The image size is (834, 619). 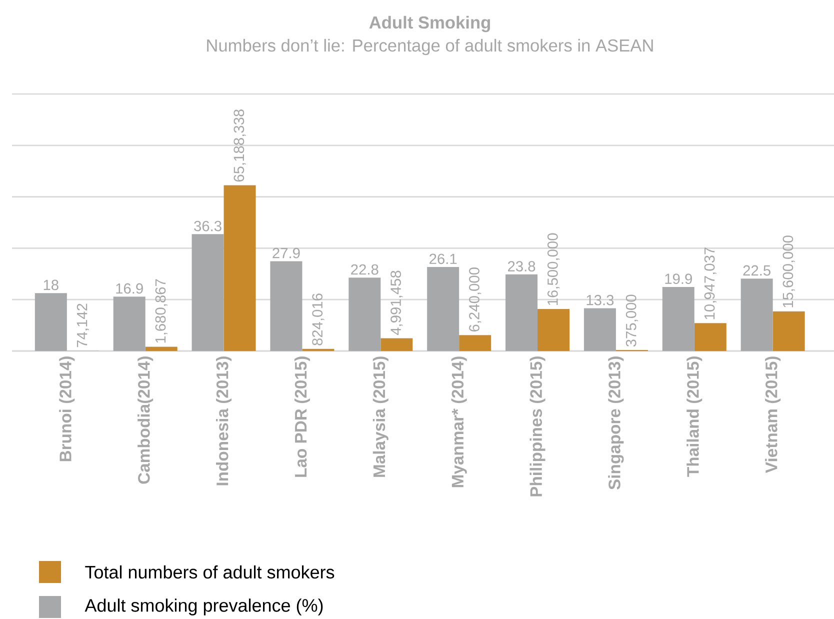 I want to click on x-tick-label: Singapore (2013), so click(x=616, y=423).